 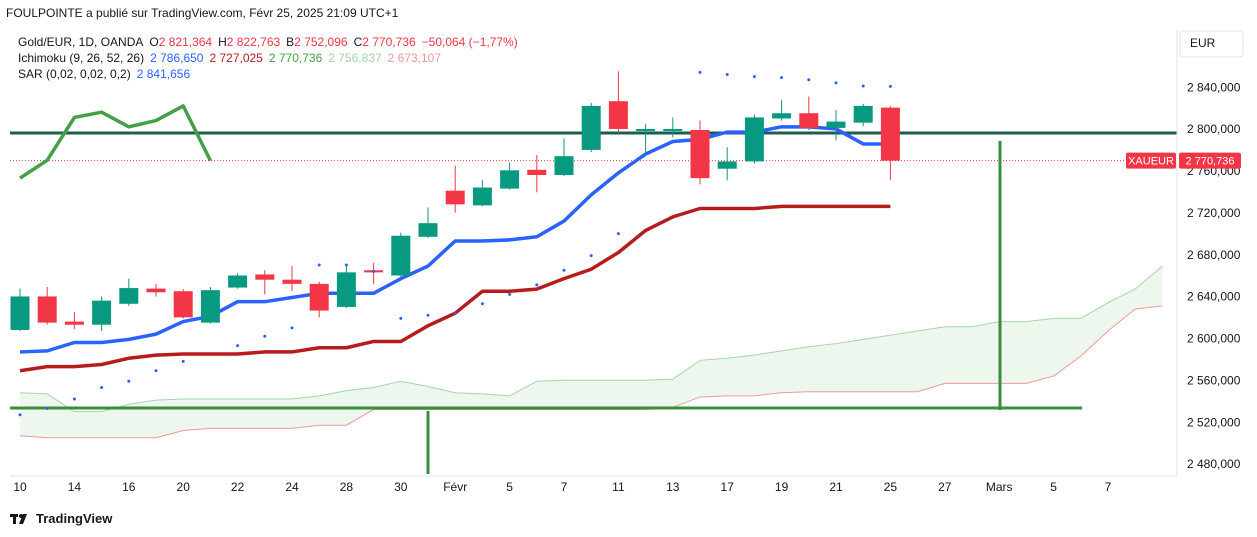 I want to click on y-tick-label: 2 520,000, so click(x=1214, y=422).